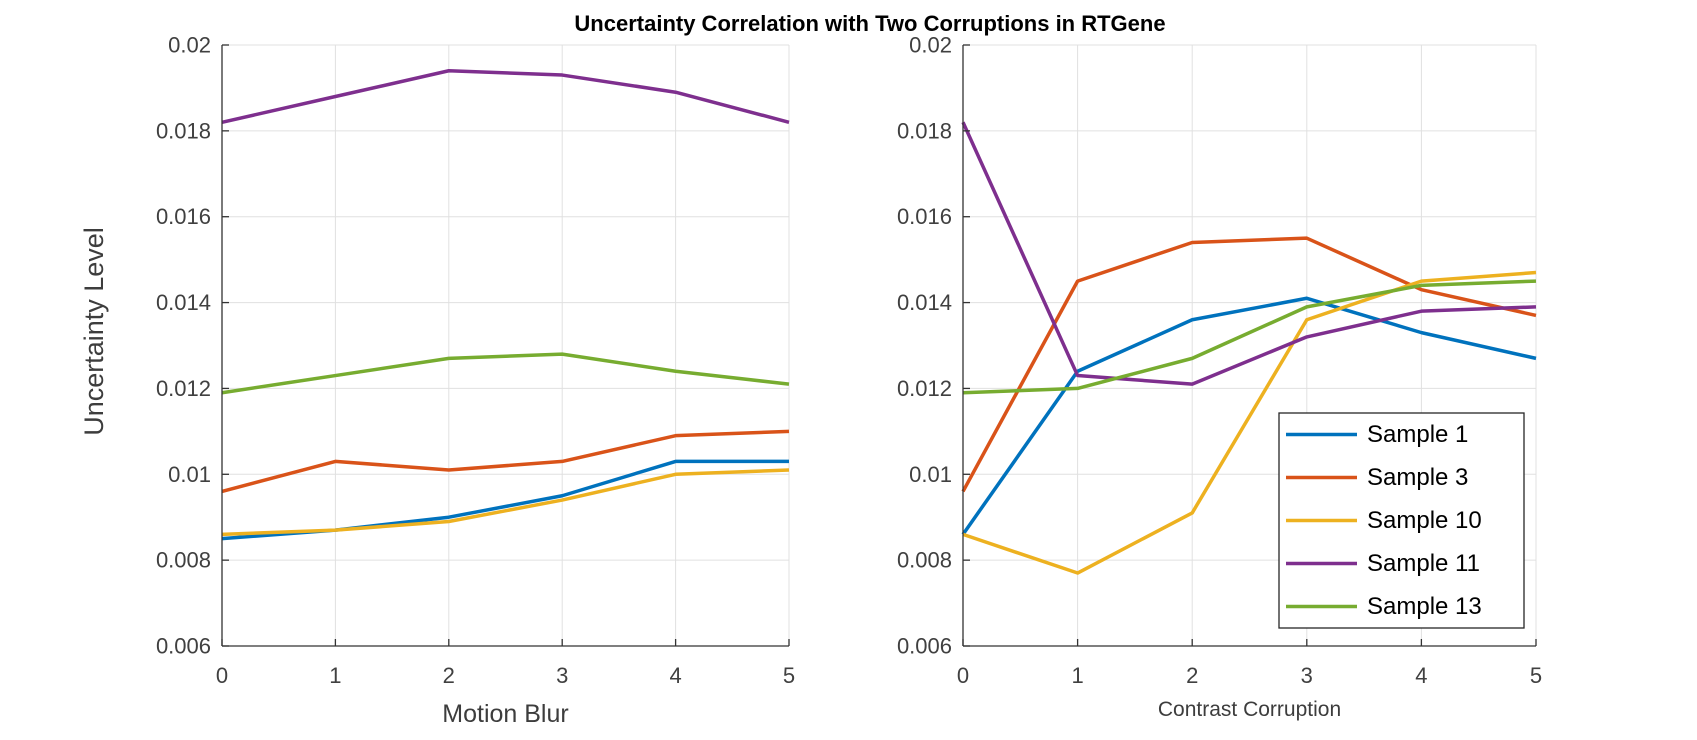 This screenshot has width=1697, height=740. I want to click on left-plot-x-tick-label: 4, so click(675, 675).